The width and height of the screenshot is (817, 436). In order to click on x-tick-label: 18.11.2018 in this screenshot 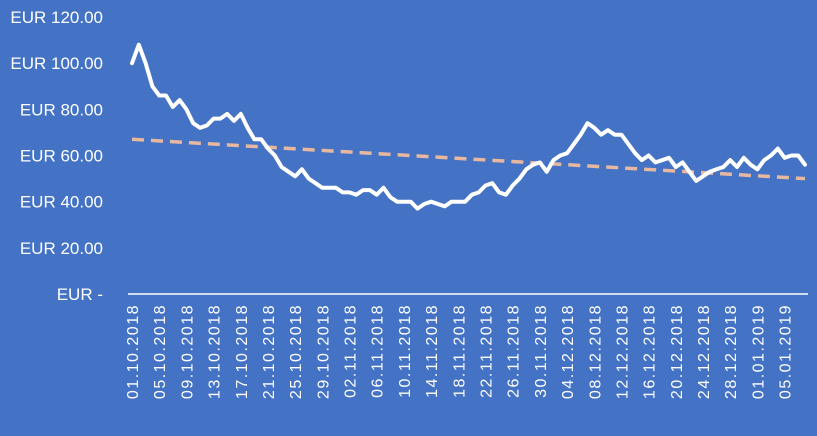, I will do `click(459, 351)`.